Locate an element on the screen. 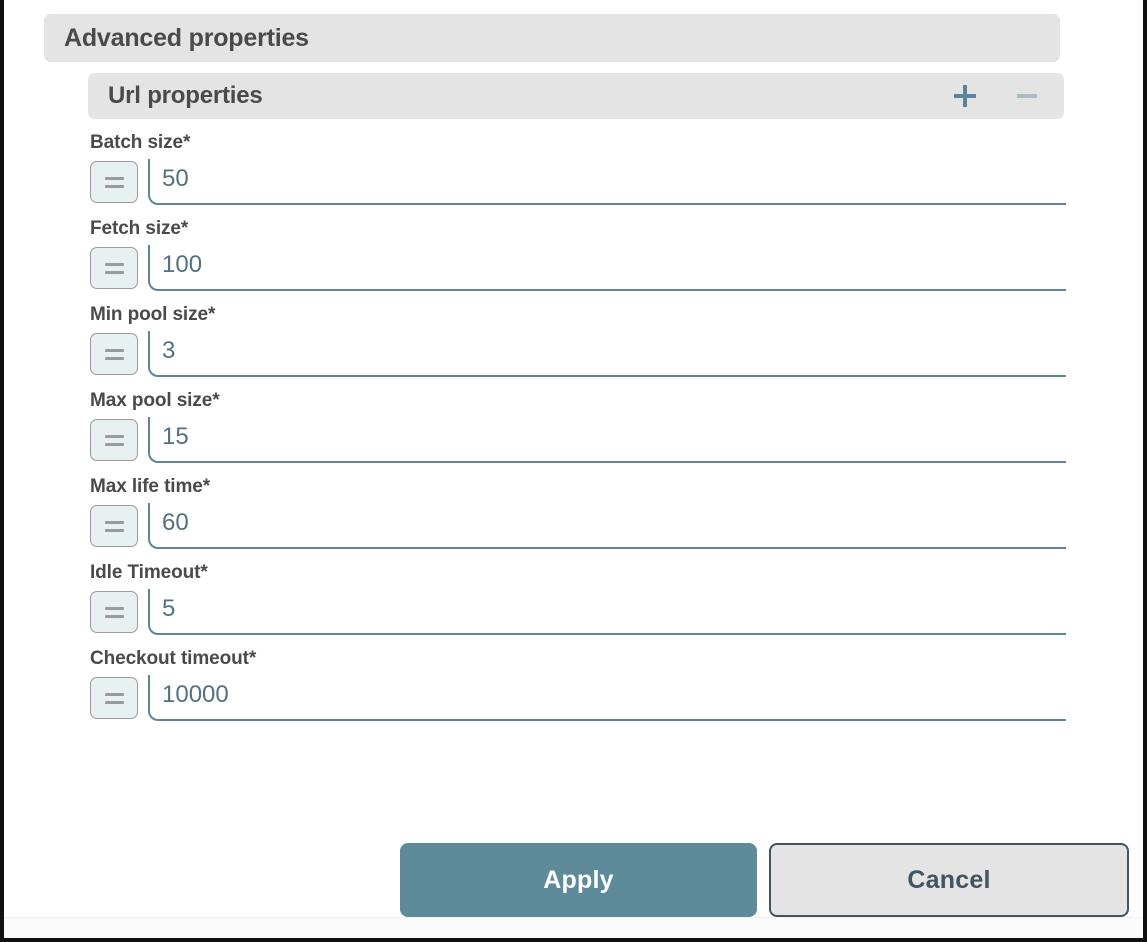 This screenshot has height=942, width=1147. url-properties-title: Url properties is located at coordinates (185, 95).